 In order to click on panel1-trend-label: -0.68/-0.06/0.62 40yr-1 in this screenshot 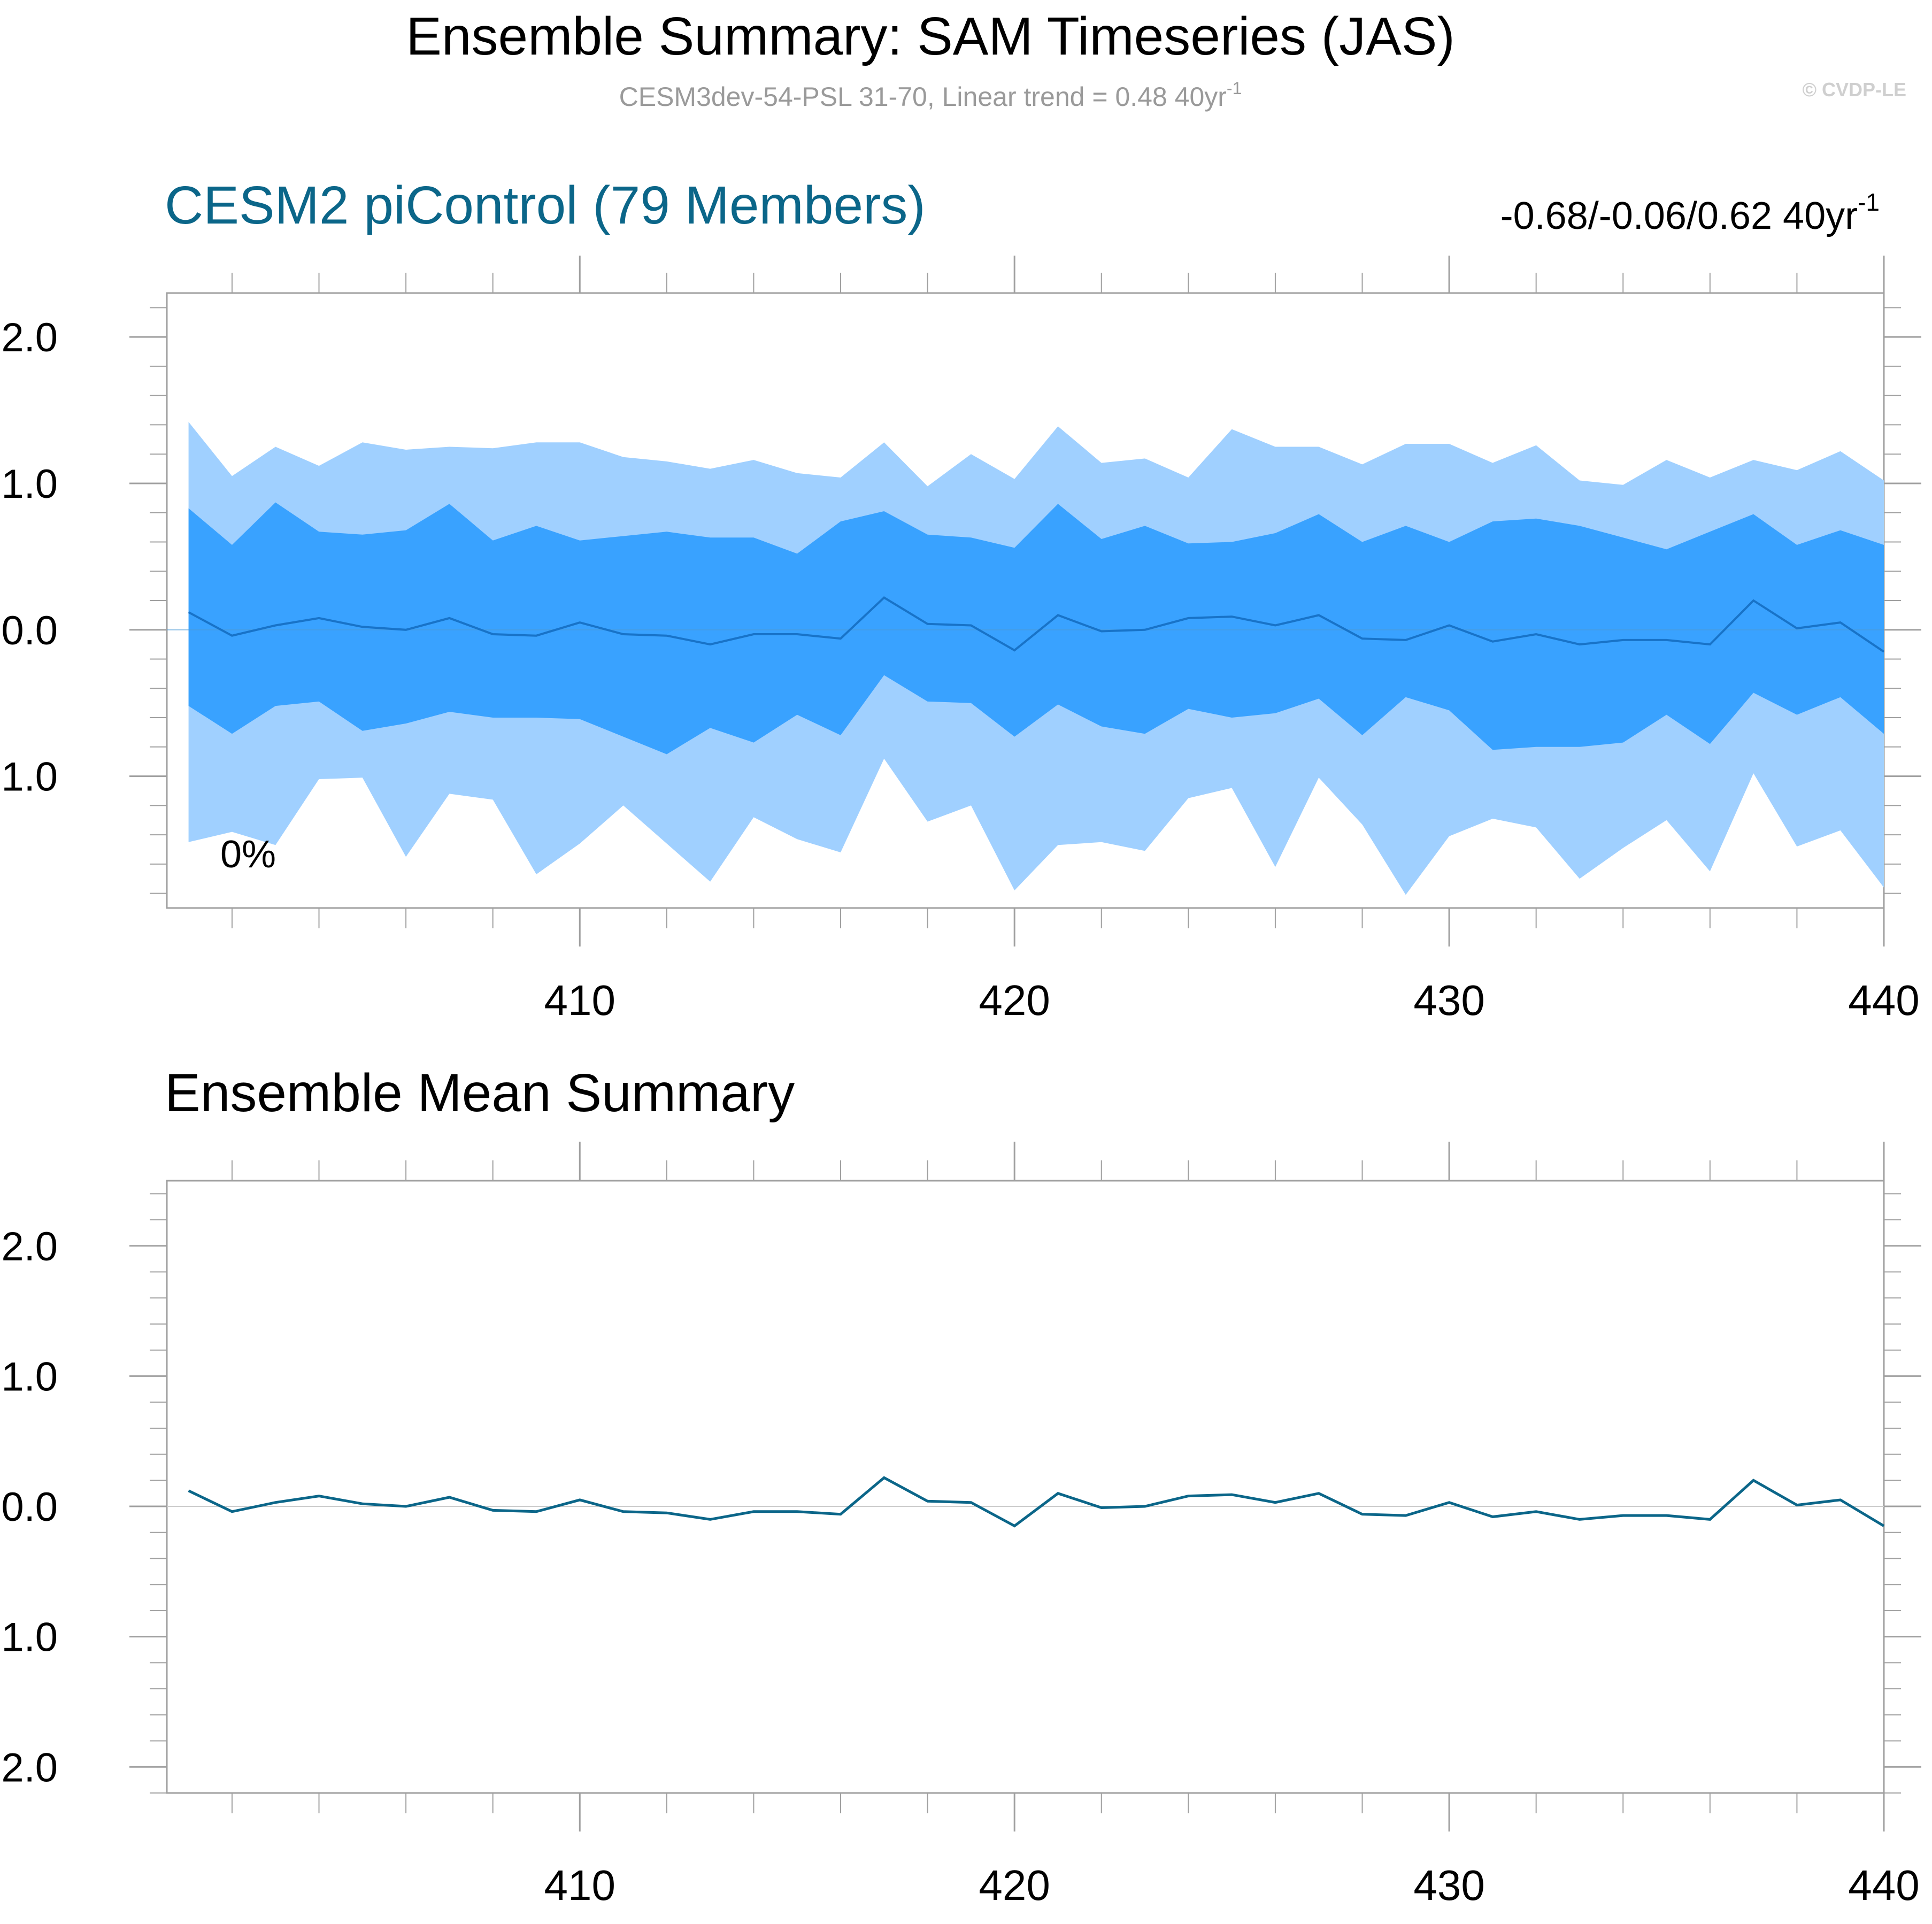, I will do `click(1690, 212)`.